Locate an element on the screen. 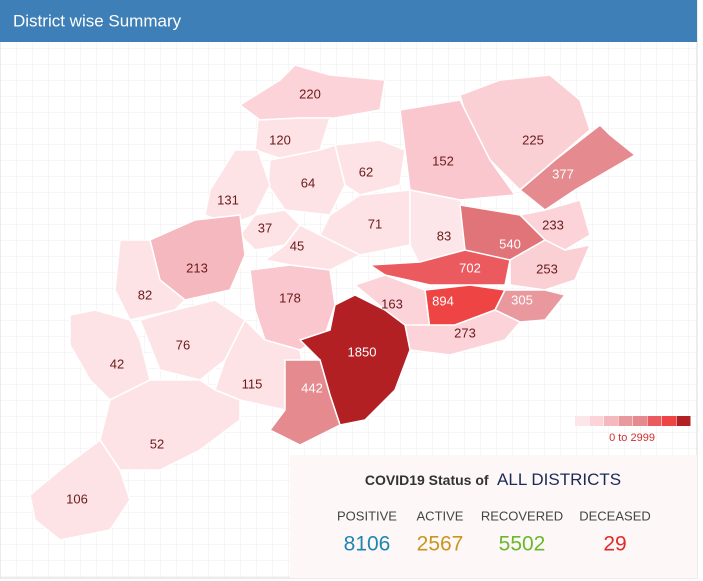 The height and width of the screenshot is (581, 703). header-bar is located at coordinates (348, 21).